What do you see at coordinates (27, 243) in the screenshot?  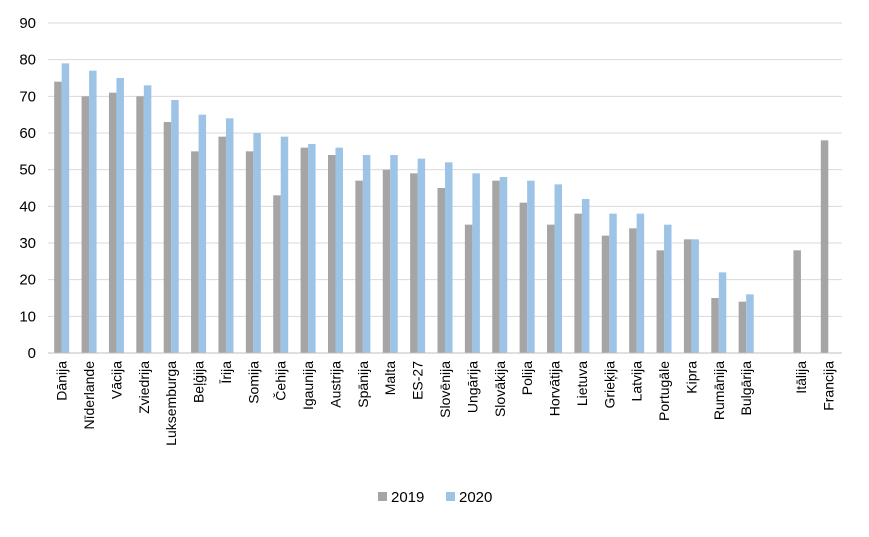 I see `y-tick-label: 30` at bounding box center [27, 243].